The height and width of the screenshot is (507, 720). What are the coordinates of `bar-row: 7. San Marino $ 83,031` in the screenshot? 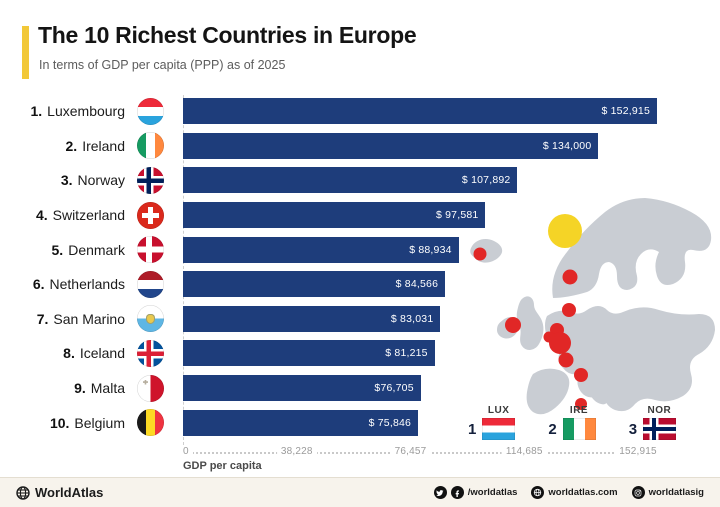 It's located at (360, 319).